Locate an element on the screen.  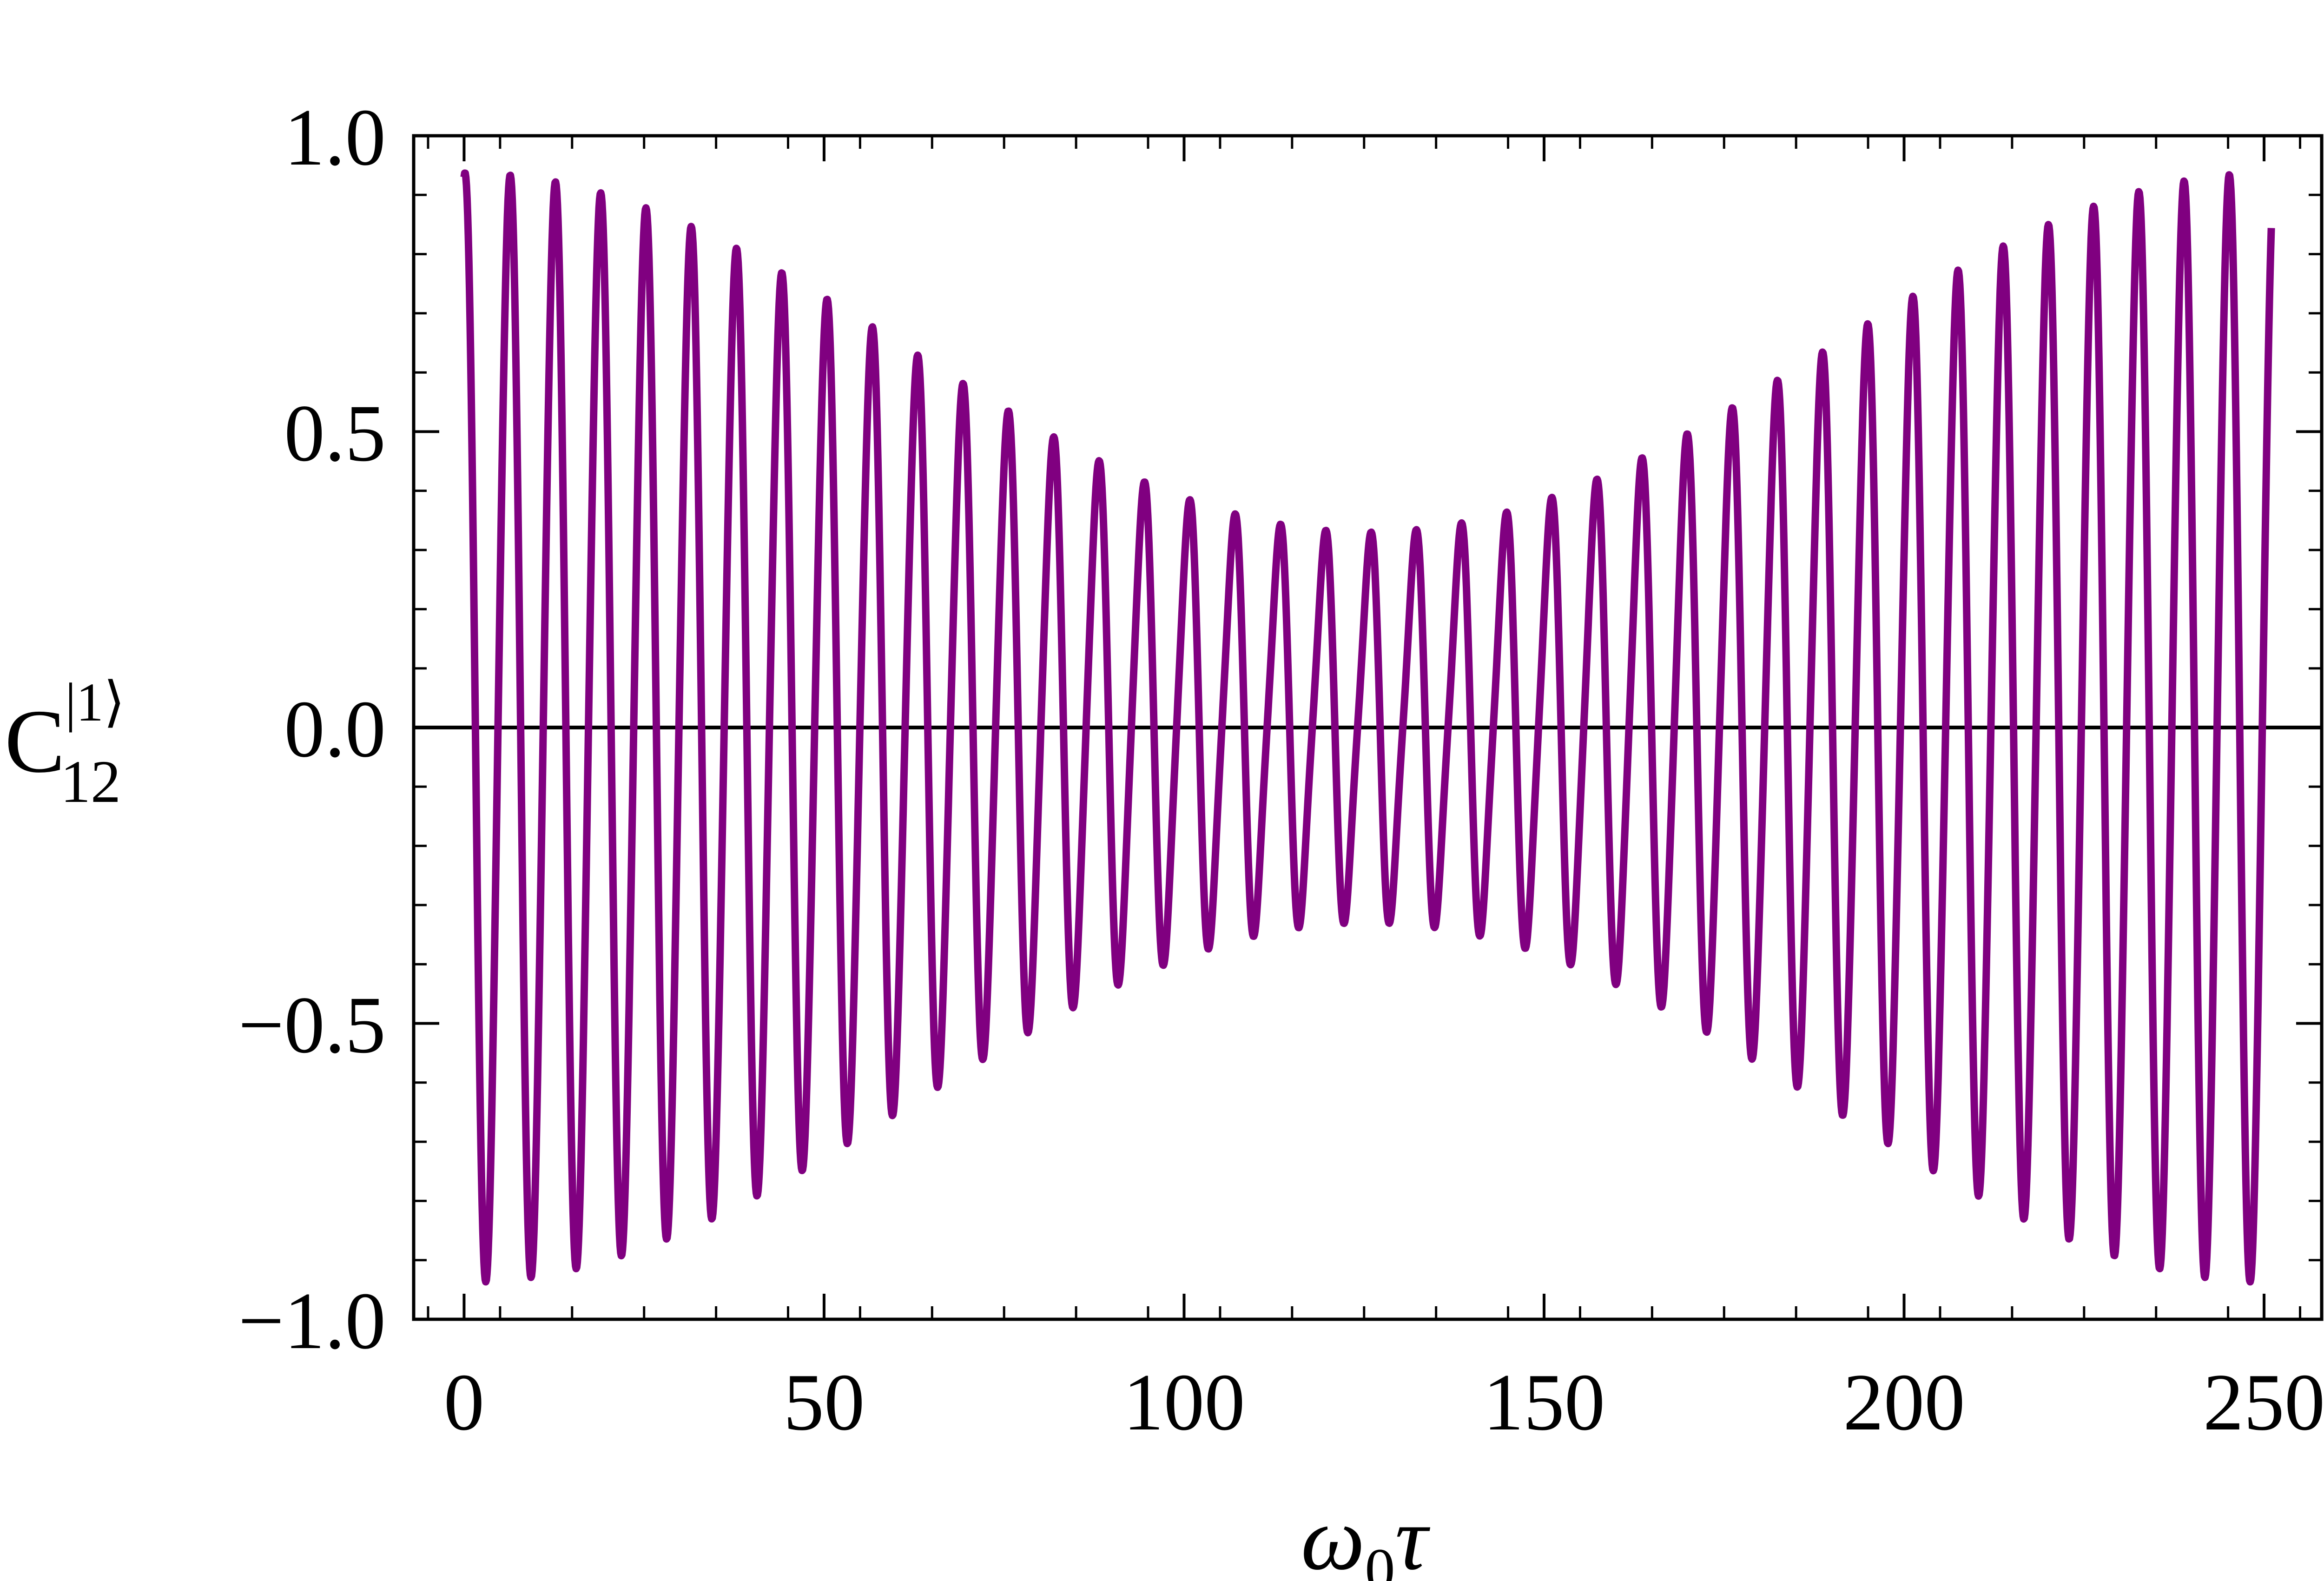
y-axis-label-sub: 12 is located at coordinates (90, 781).